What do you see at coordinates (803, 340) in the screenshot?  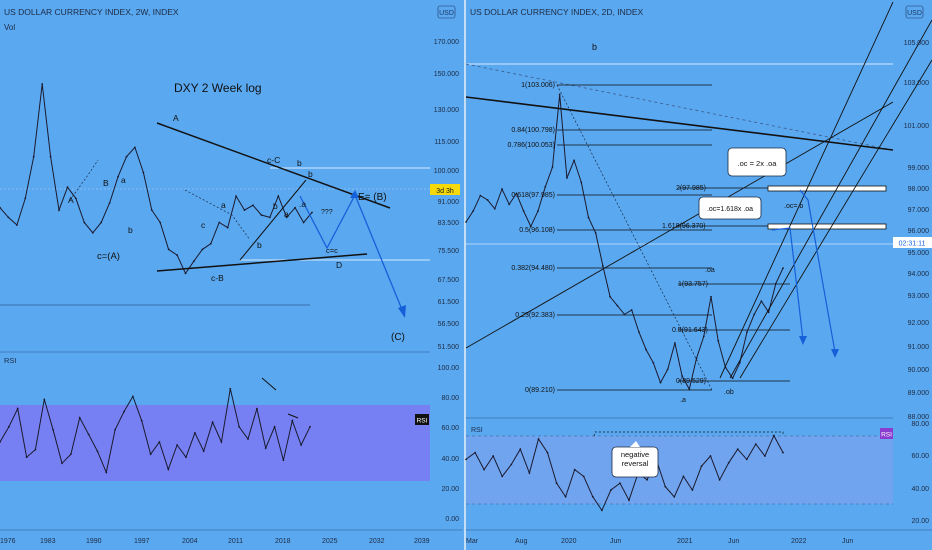 I see `right-projection-arrowhead` at bounding box center [803, 340].